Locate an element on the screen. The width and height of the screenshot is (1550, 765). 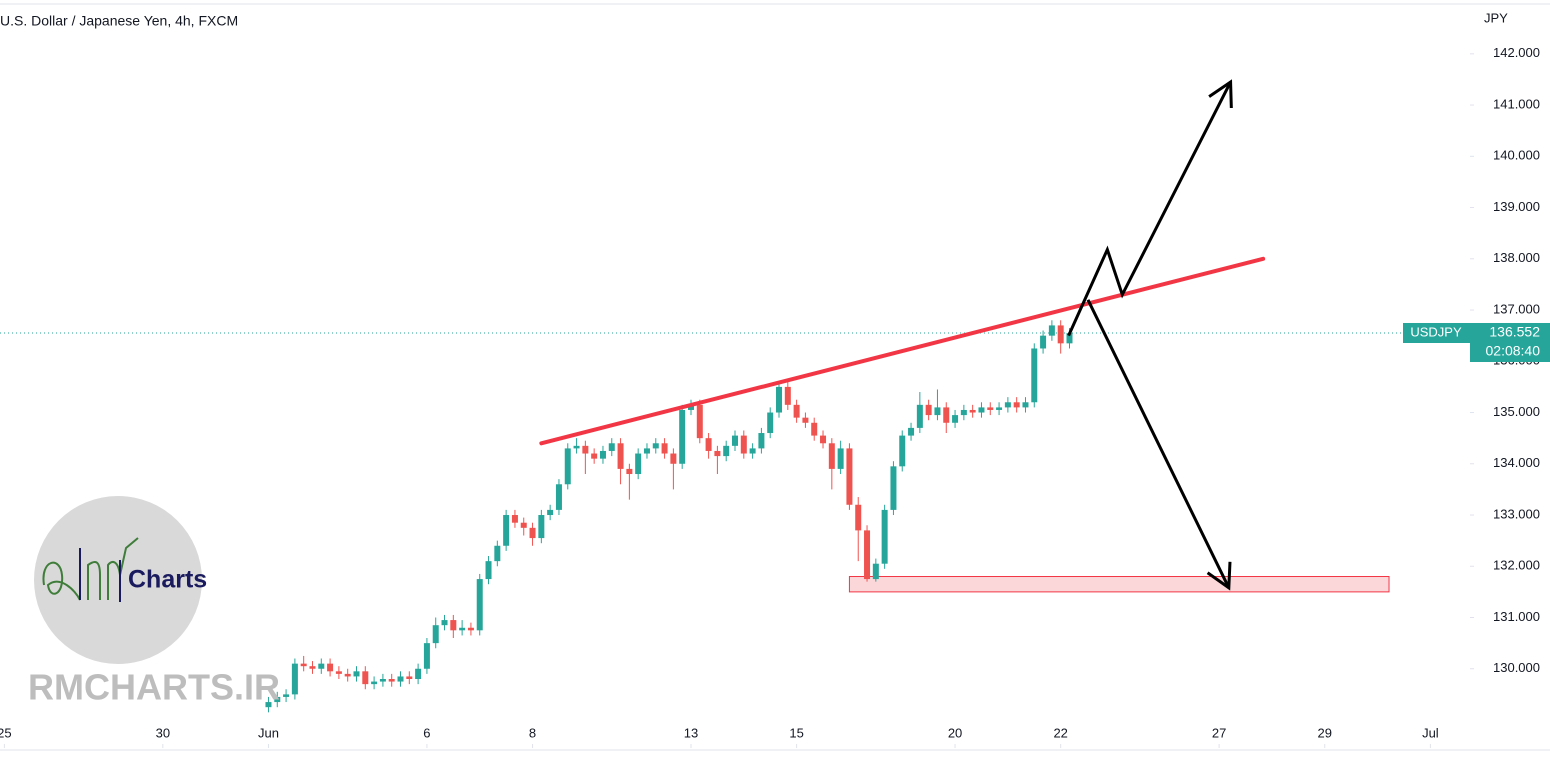
y-tick-label: 137.000 is located at coordinates (1516, 308).